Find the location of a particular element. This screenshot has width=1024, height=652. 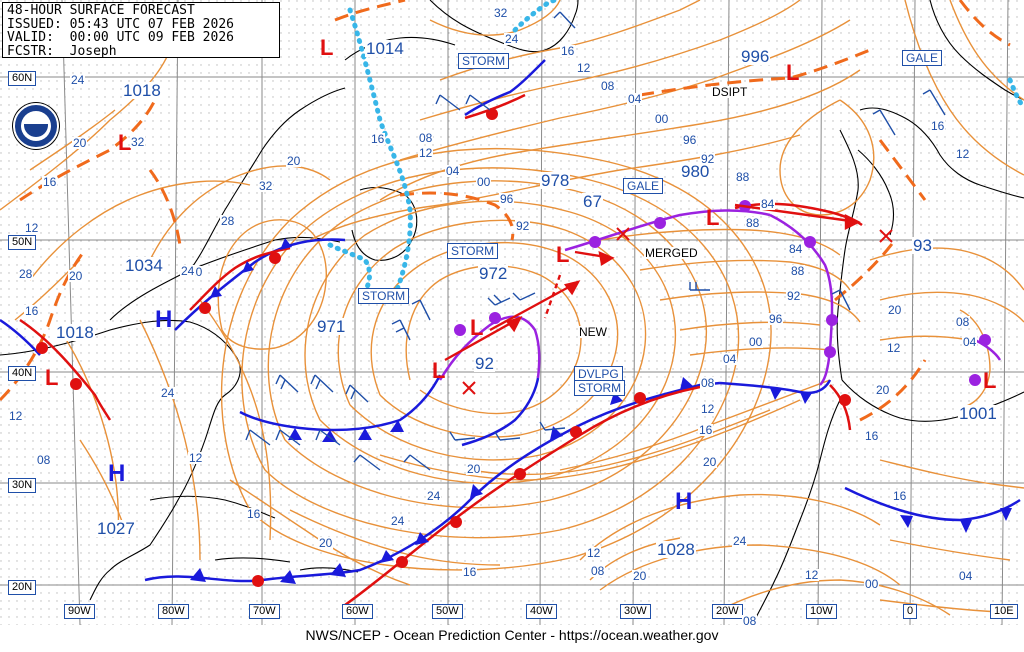

lon-label: 70W is located at coordinates (264, 611).